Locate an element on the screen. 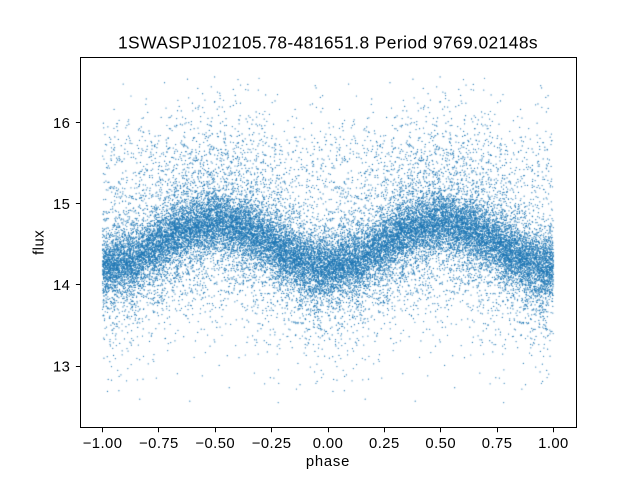 The width and height of the screenshot is (640, 480). svg-text: −0.25 is located at coordinates (272, 444).